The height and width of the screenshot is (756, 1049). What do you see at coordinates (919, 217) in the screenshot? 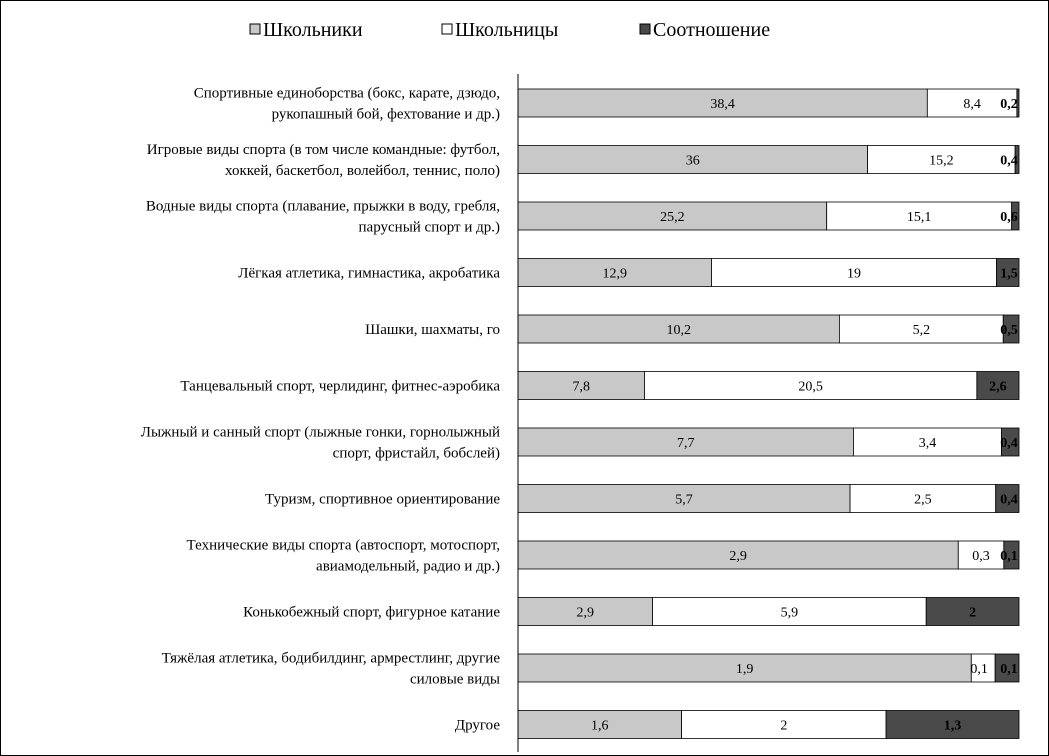
I see `data-label-girls: 15,1` at bounding box center [919, 217].